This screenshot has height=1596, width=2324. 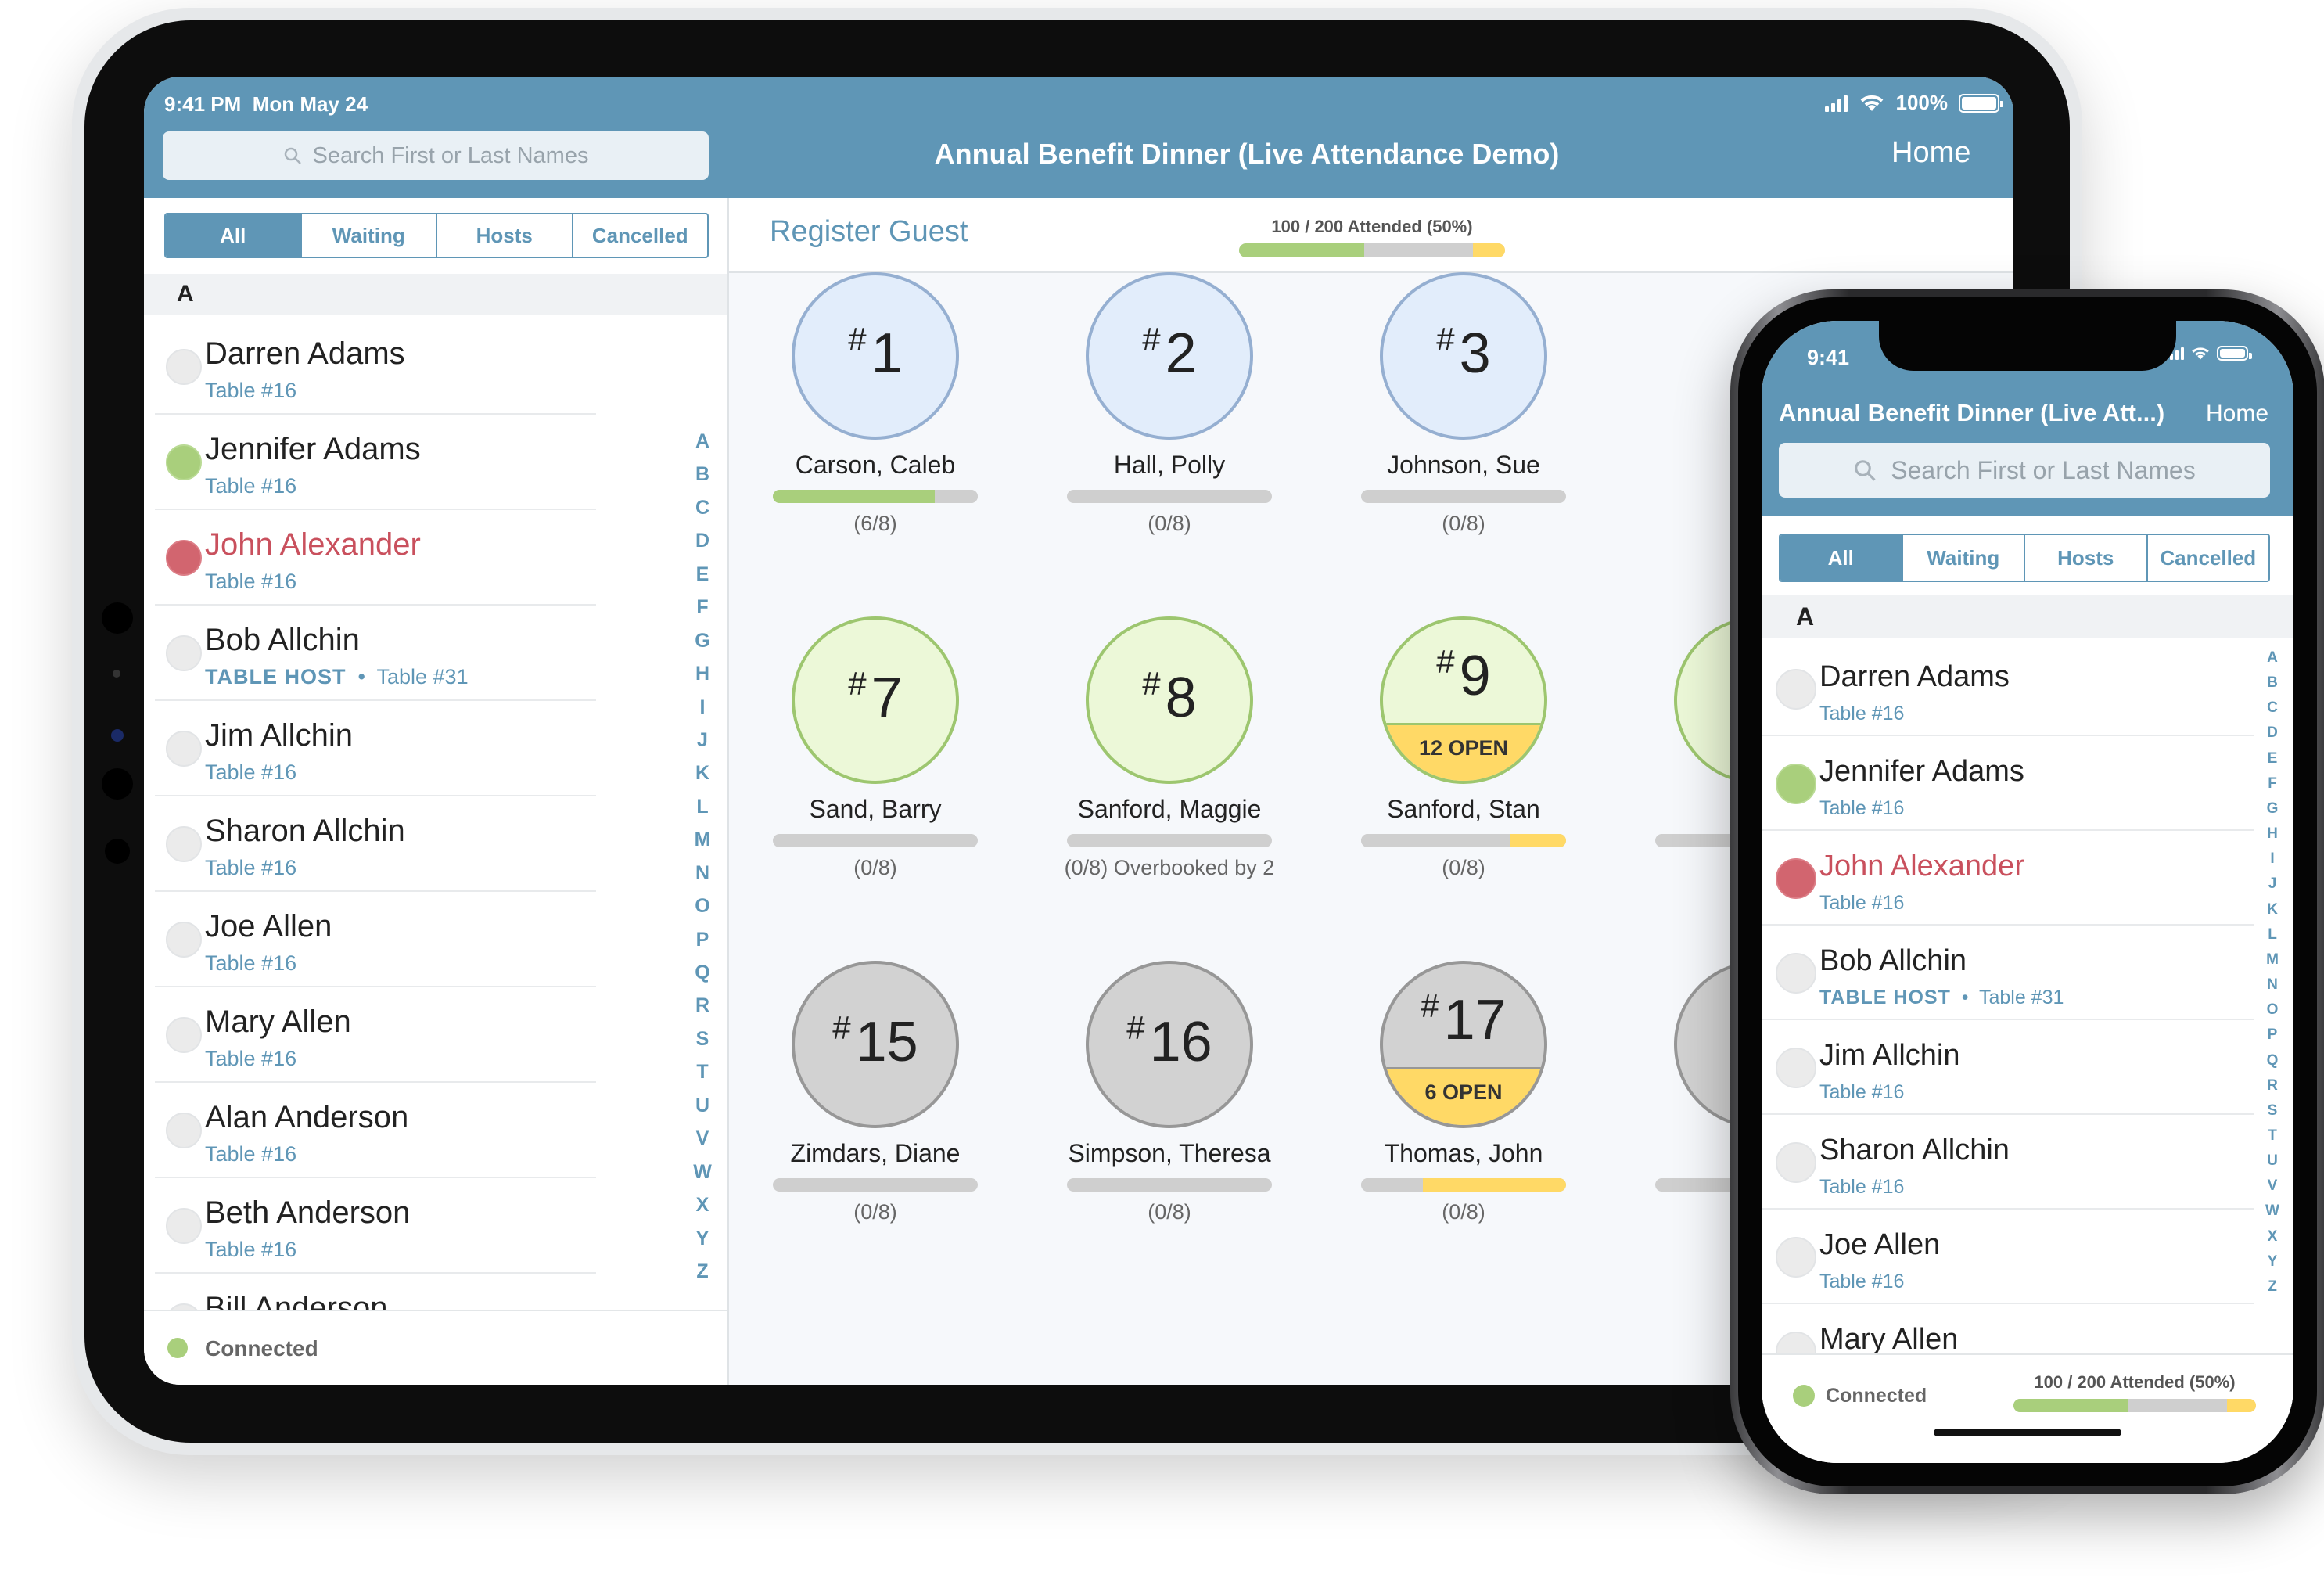 What do you see at coordinates (702, 1238) in the screenshot?
I see `index-letter: Y` at bounding box center [702, 1238].